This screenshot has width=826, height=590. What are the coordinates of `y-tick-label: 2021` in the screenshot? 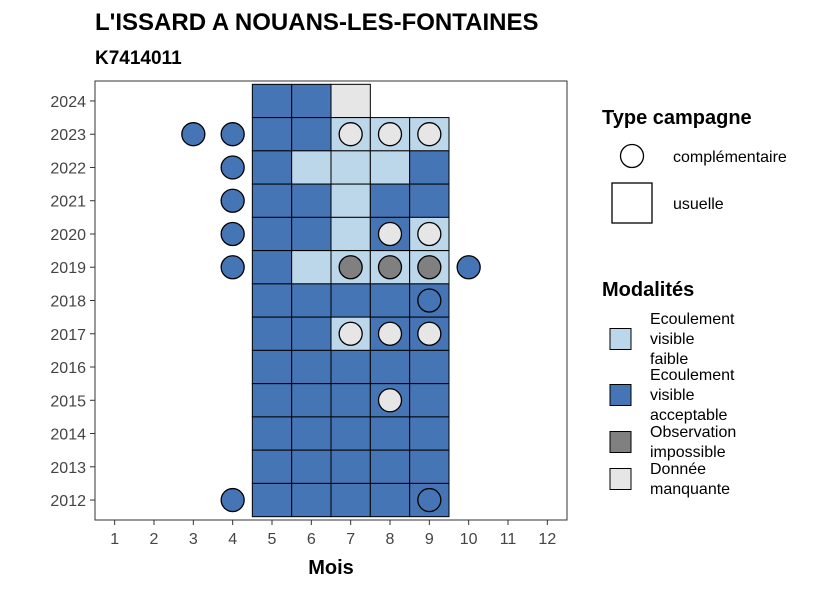 It's located at (68, 202).